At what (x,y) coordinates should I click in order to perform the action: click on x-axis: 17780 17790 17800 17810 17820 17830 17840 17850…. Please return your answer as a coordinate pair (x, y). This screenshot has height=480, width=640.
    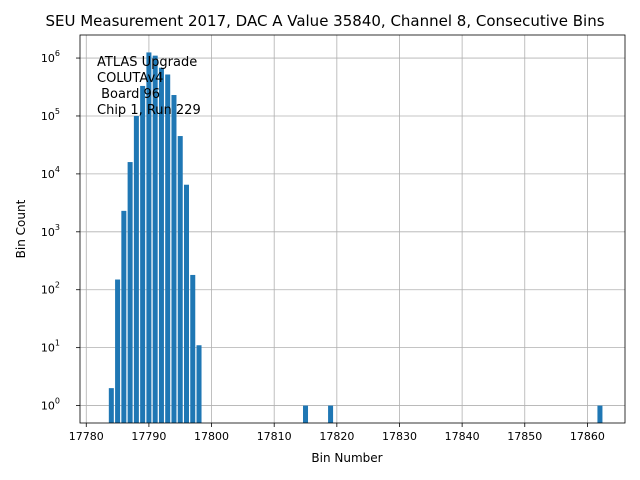
    Looking at the image, I should click on (337, 433).